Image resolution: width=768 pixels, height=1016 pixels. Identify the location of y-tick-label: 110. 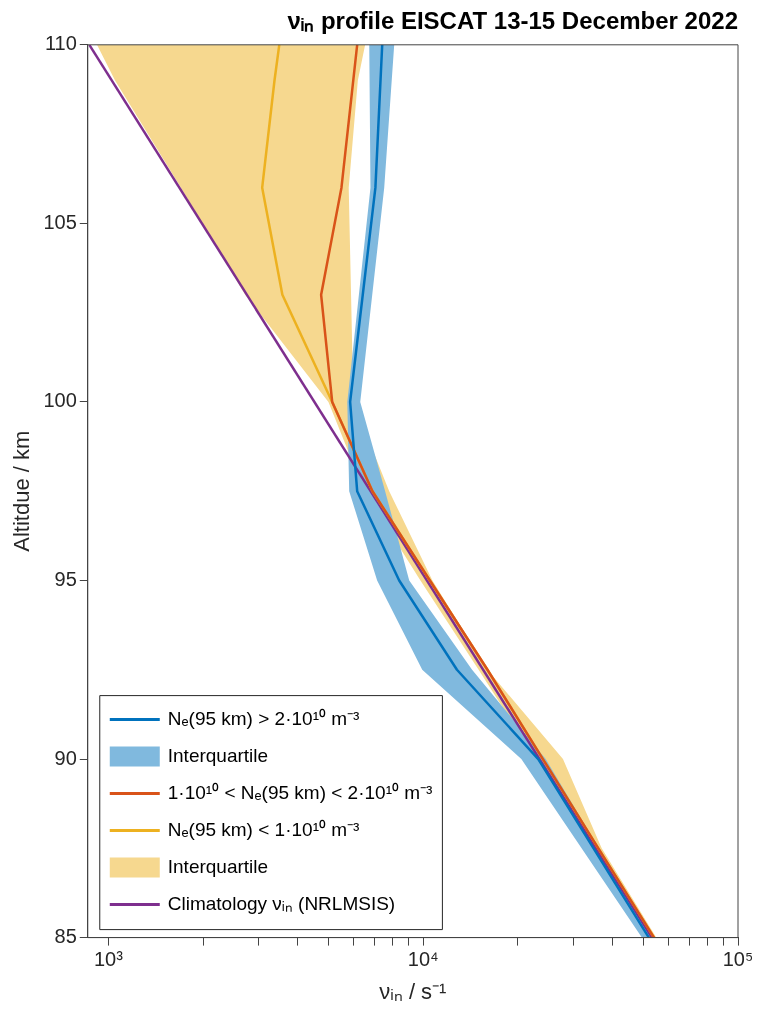
(60, 43).